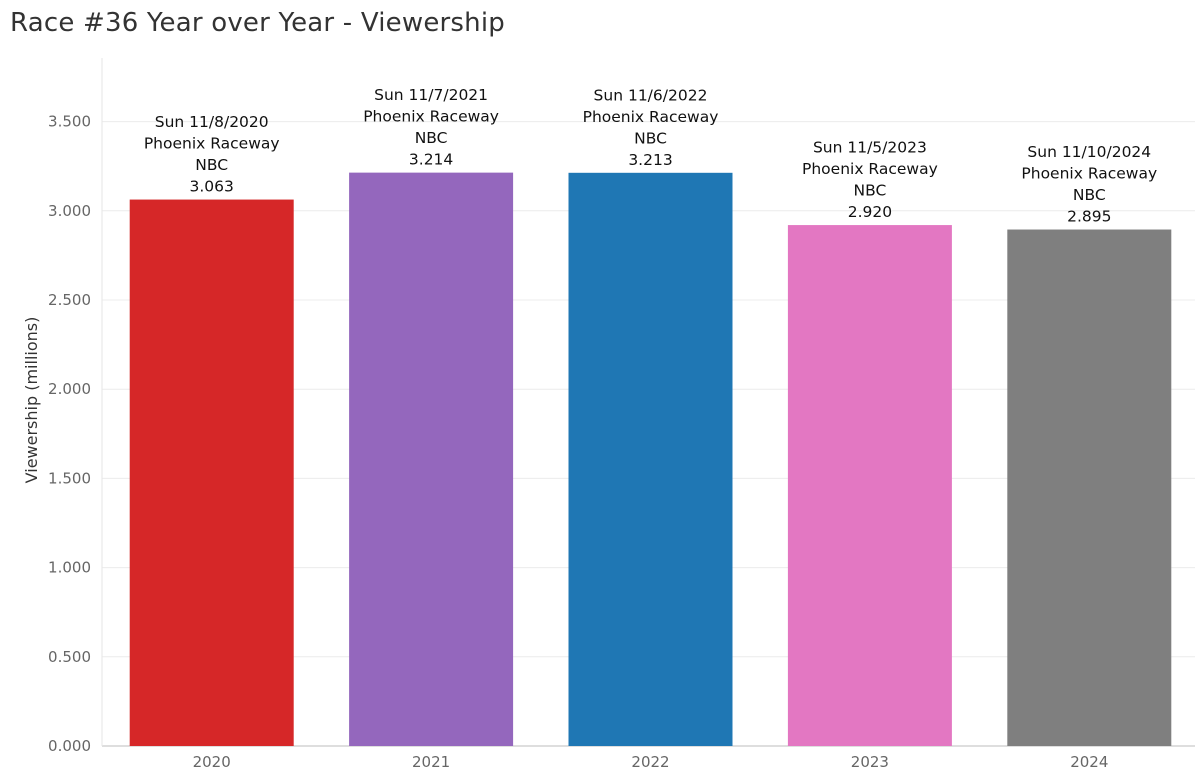 The width and height of the screenshot is (1200, 783). Describe the element at coordinates (870, 762) in the screenshot. I see `x-tick-label: 2023` at that location.